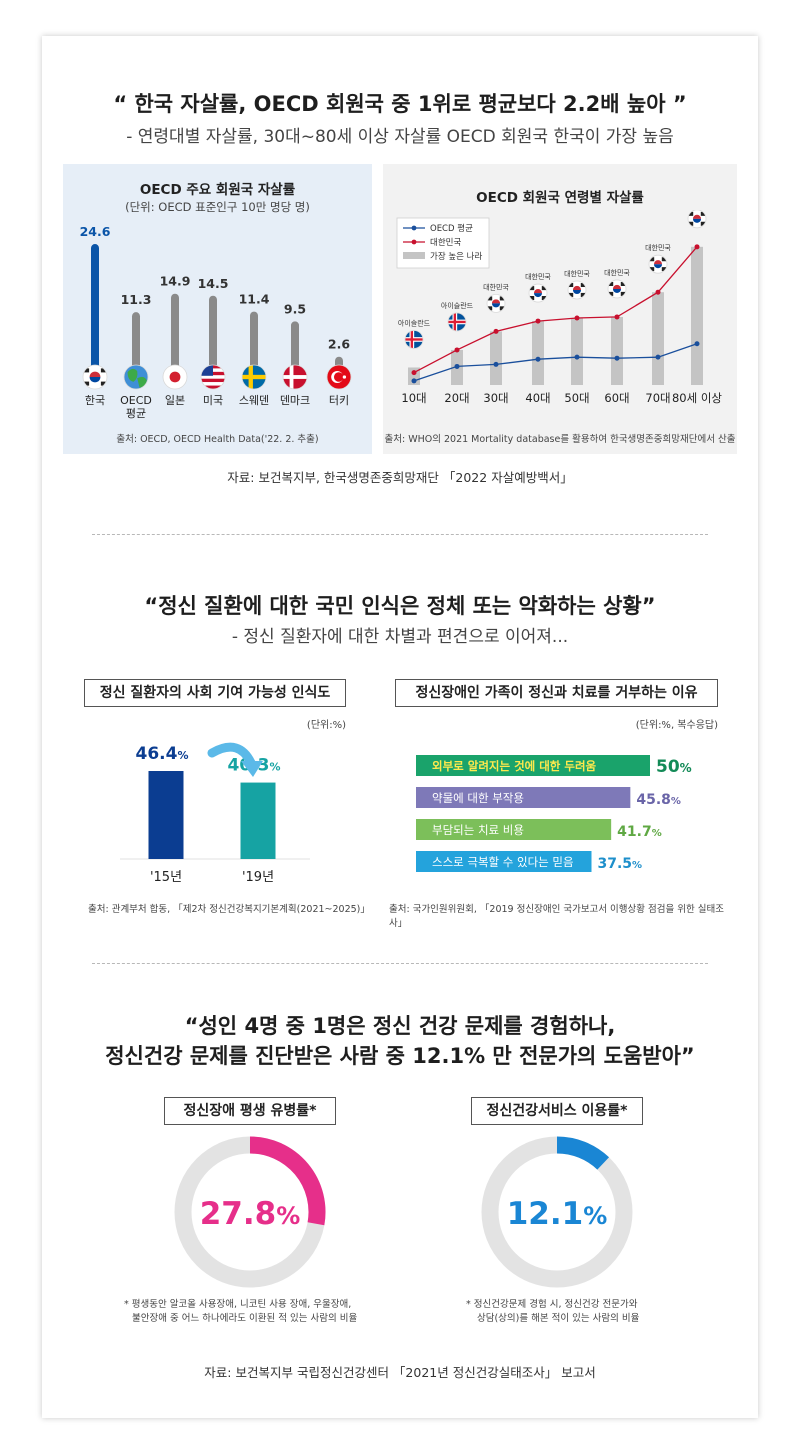 This screenshot has width=800, height=1454. I want to click on value-label: 11.3, so click(136, 299).